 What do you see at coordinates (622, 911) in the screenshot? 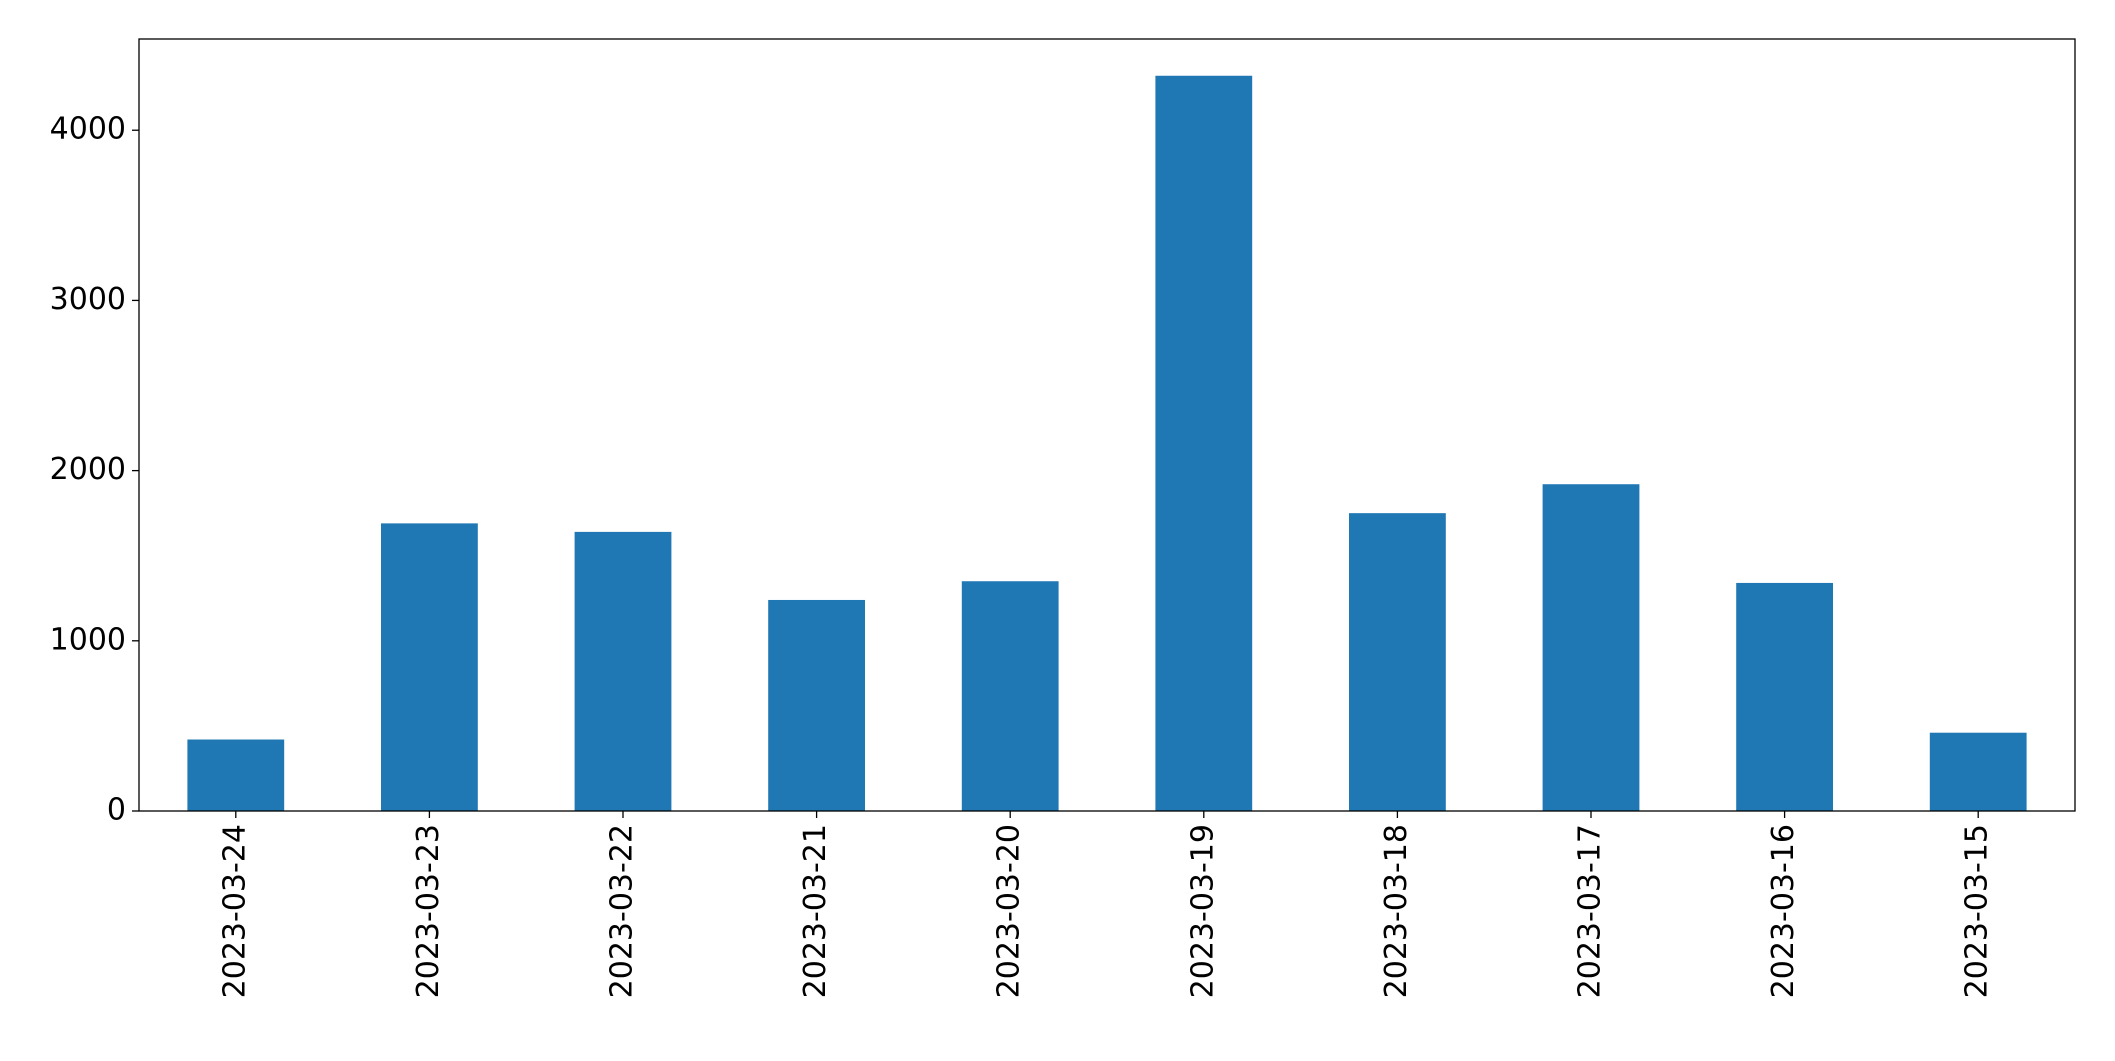
I see `x-tick-label: 2023-03-22` at bounding box center [622, 911].